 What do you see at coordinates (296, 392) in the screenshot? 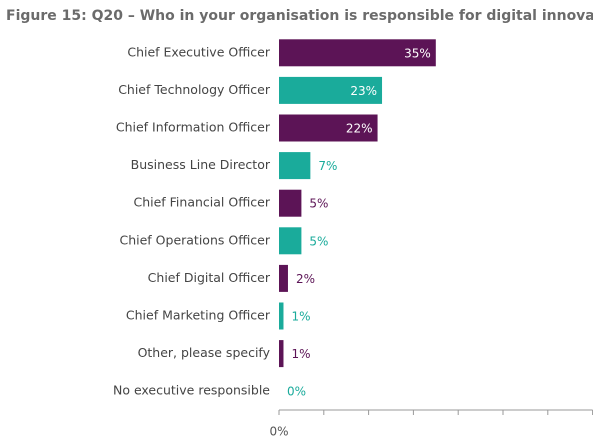
I see `value-label: 0%` at bounding box center [296, 392].